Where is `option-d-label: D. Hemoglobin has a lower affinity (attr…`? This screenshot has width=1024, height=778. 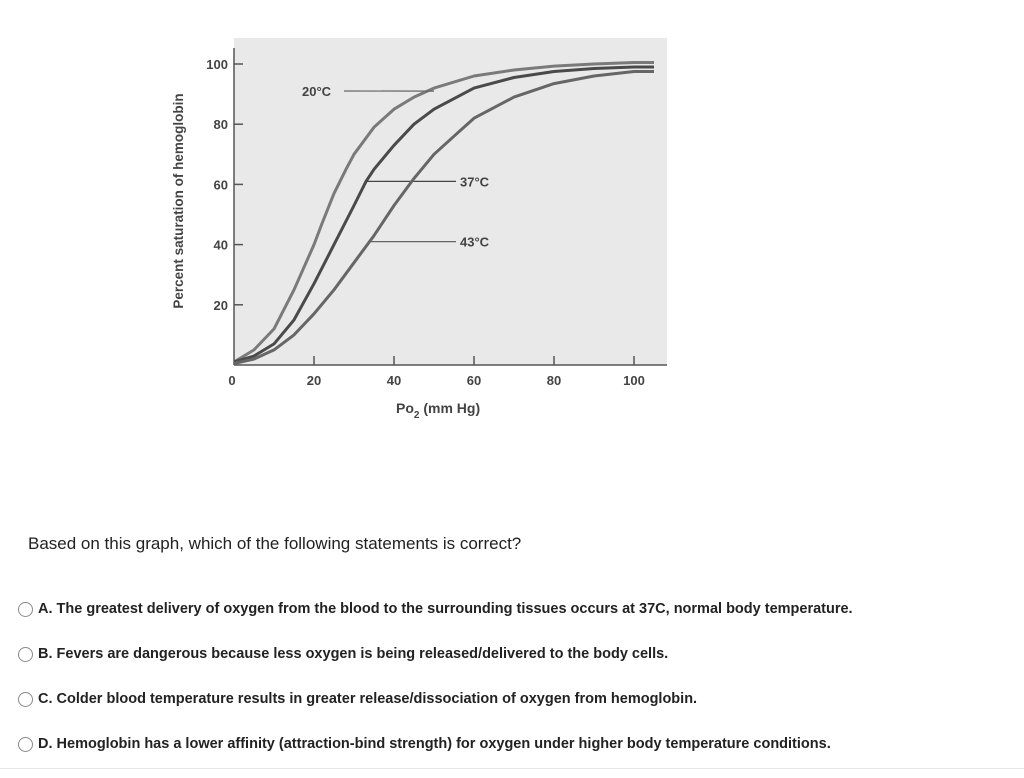
option-d-label: D. Hemoglobin has a lower affinity (attr… is located at coordinates (434, 744).